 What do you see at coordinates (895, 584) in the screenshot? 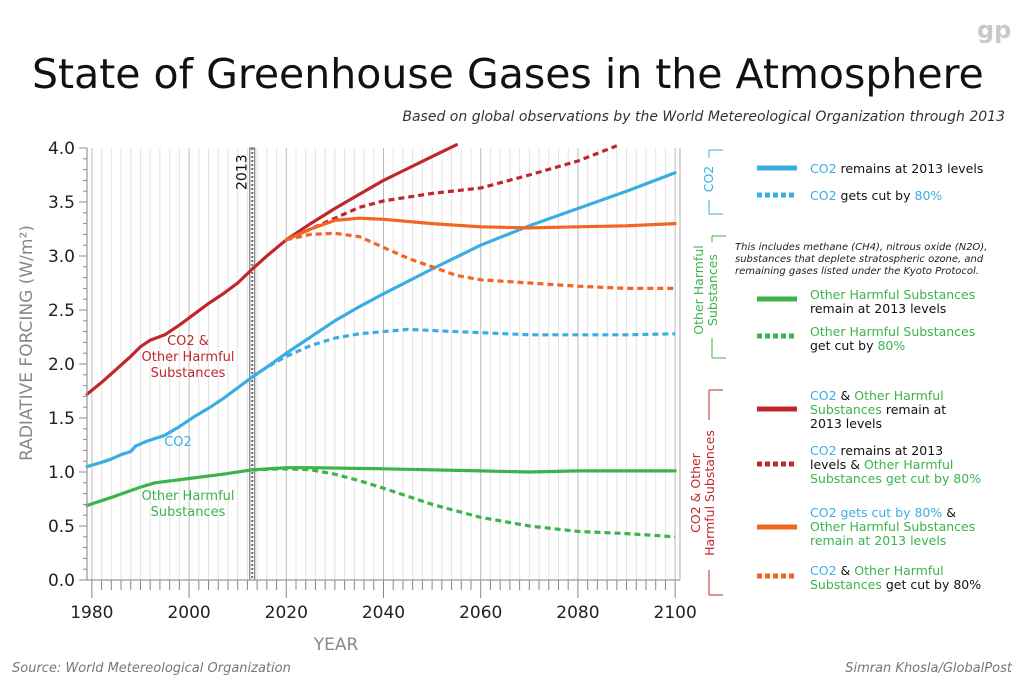
I see `legend-text-mixed-cut: Substances get cut by 80%` at bounding box center [895, 584].